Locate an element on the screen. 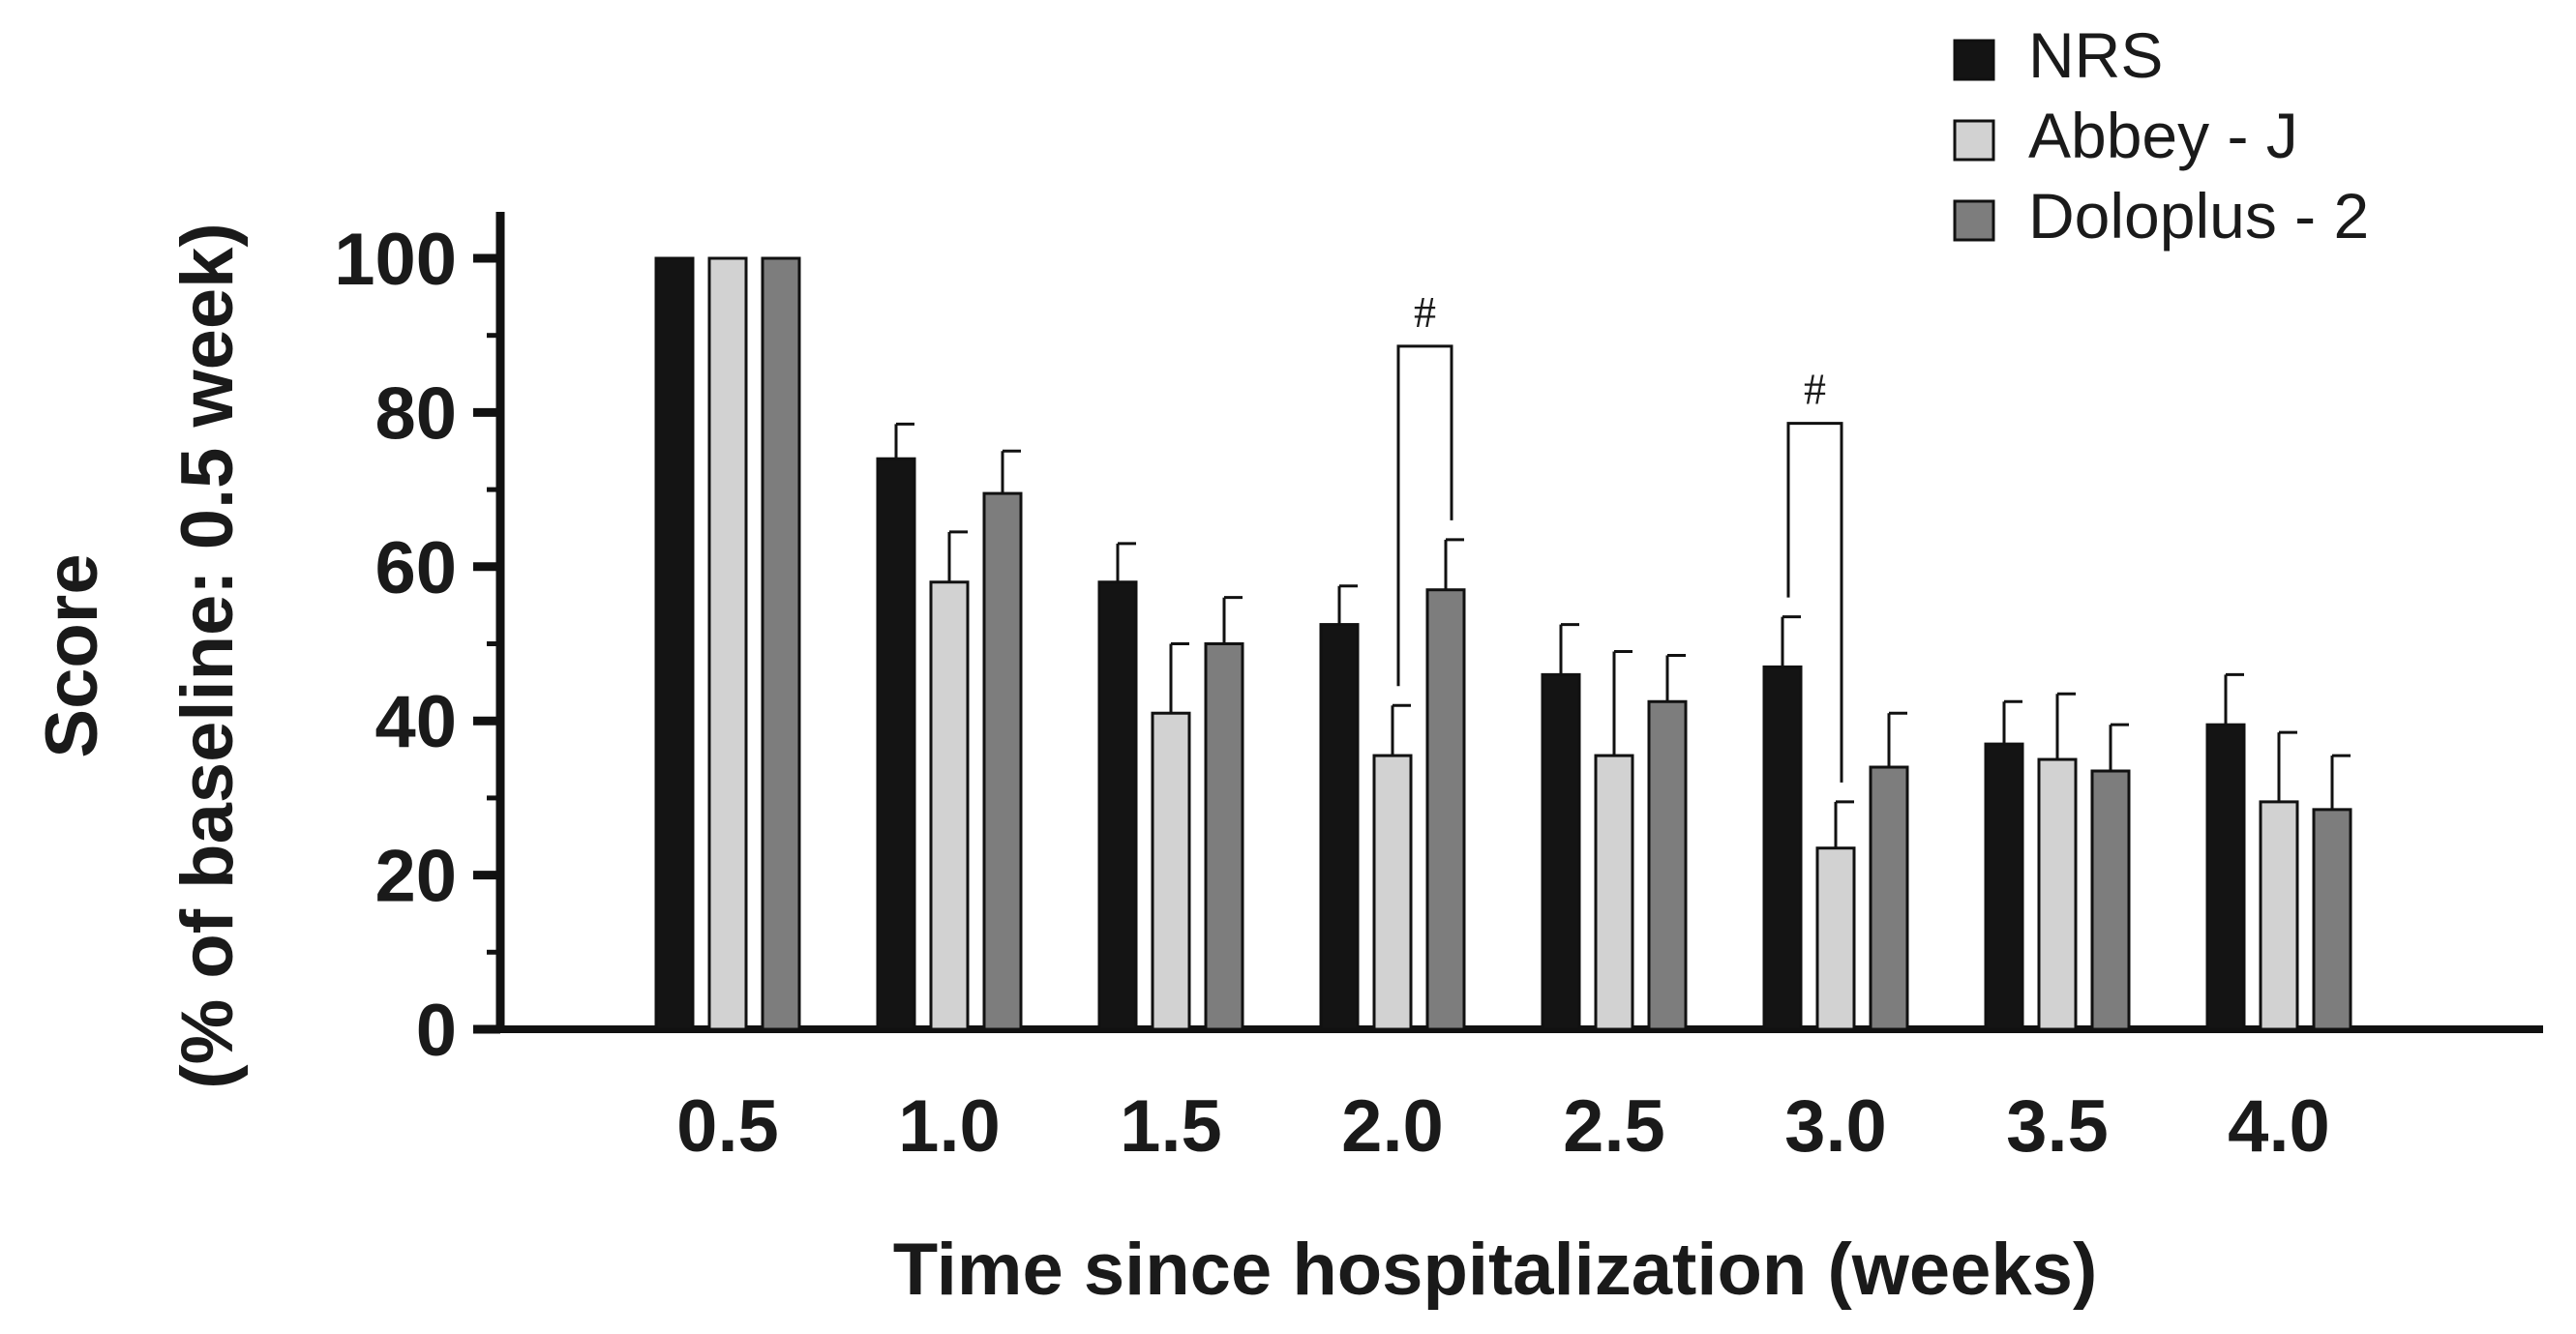  y-tick-label: 80 is located at coordinates (415, 413).